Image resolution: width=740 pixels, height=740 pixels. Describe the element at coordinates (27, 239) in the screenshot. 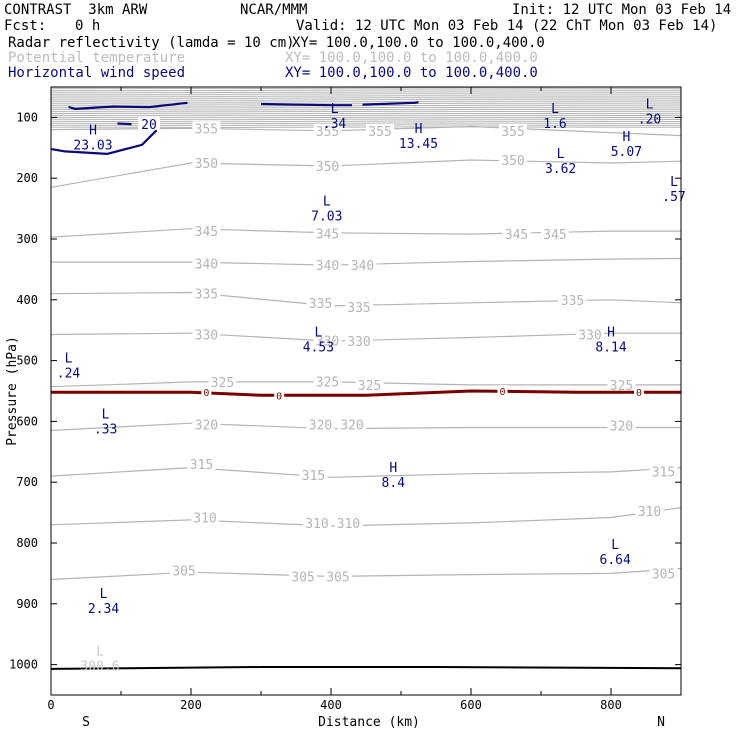

I see `y-tick-label: 300` at that location.